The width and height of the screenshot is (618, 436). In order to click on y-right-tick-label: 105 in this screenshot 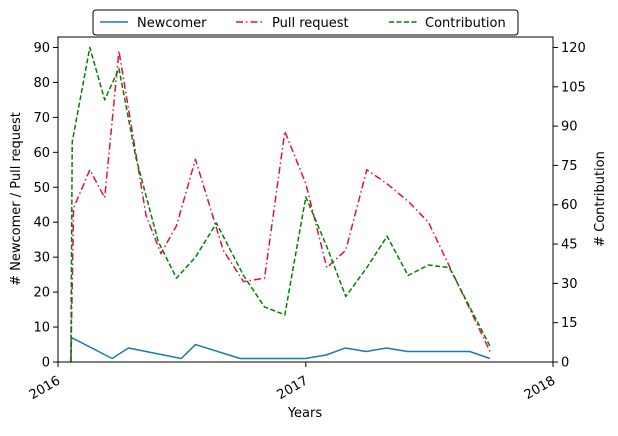, I will do `click(573, 87)`.